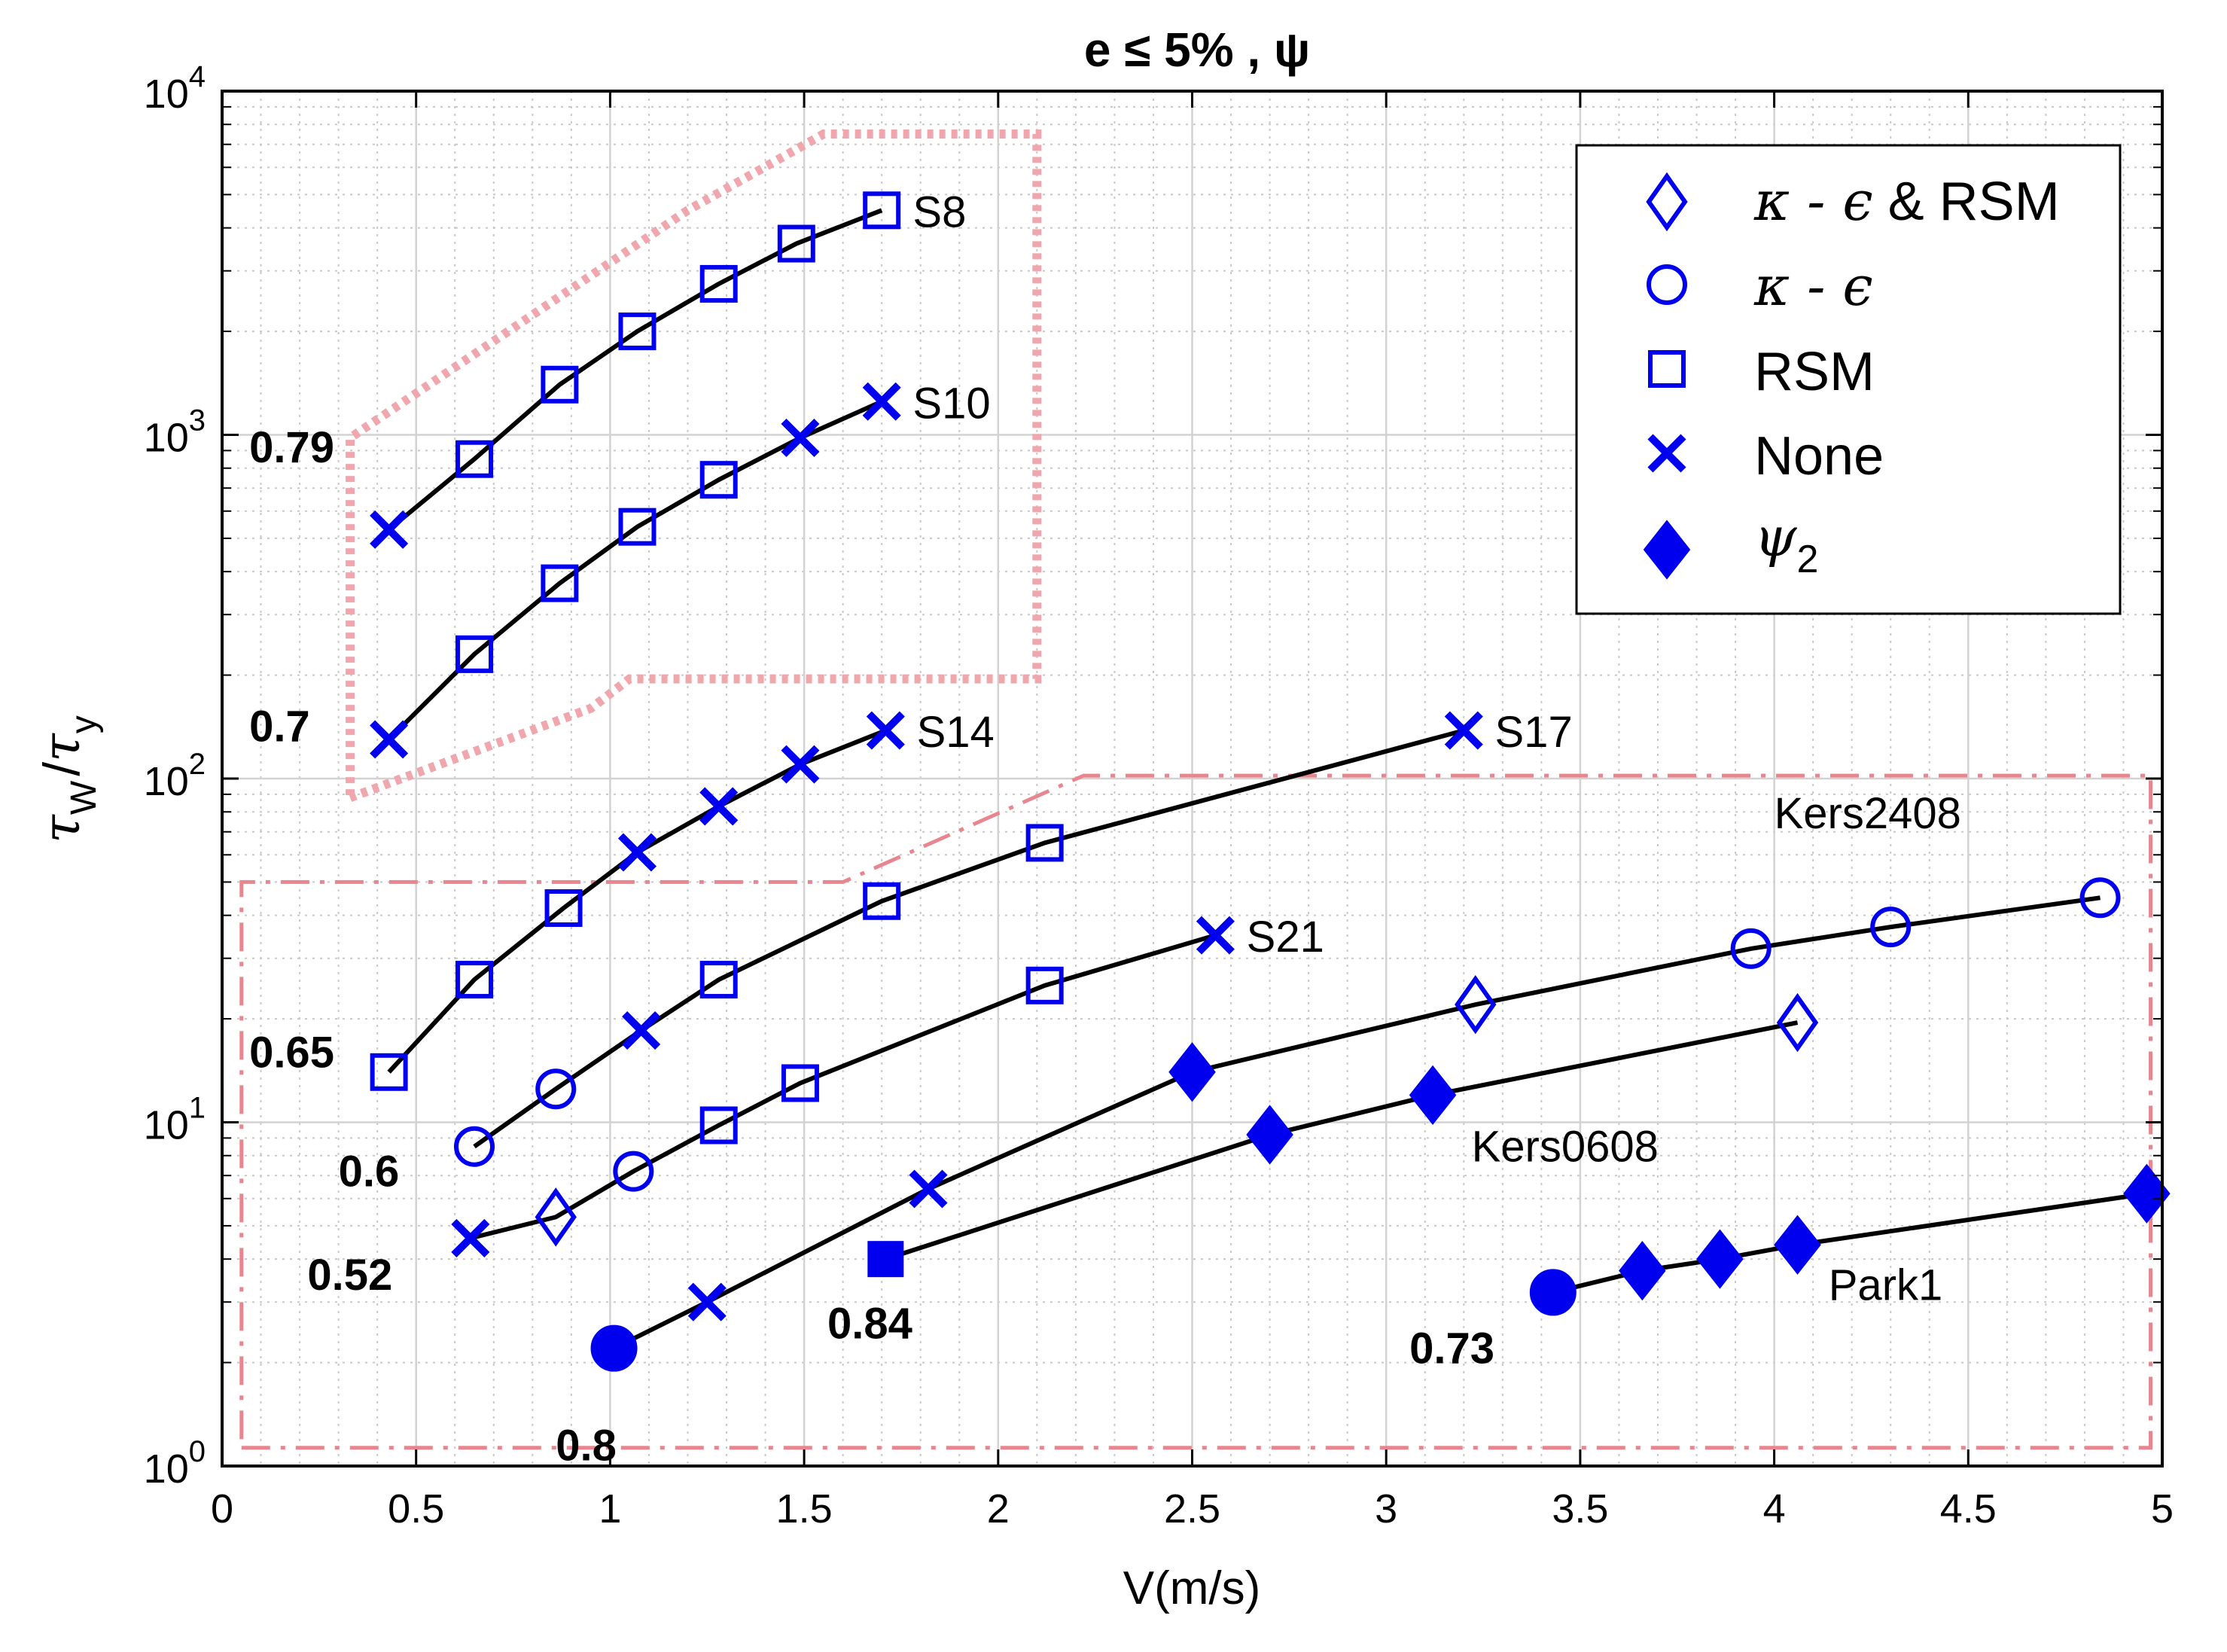 The width and height of the screenshot is (2227, 1652). What do you see at coordinates (956, 733) in the screenshot?
I see `series-label-s14: S14` at bounding box center [956, 733].